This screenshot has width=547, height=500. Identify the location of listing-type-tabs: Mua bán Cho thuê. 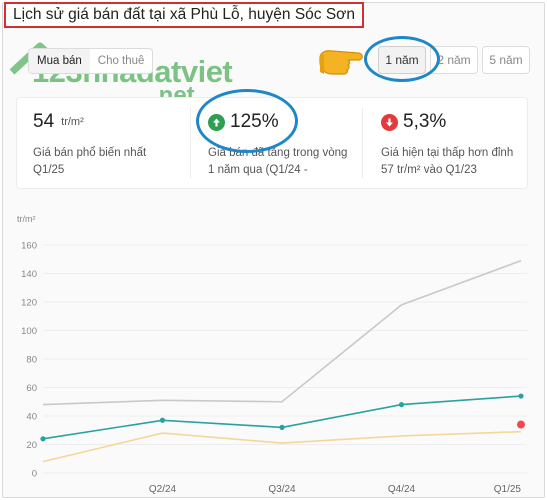
(91, 61).